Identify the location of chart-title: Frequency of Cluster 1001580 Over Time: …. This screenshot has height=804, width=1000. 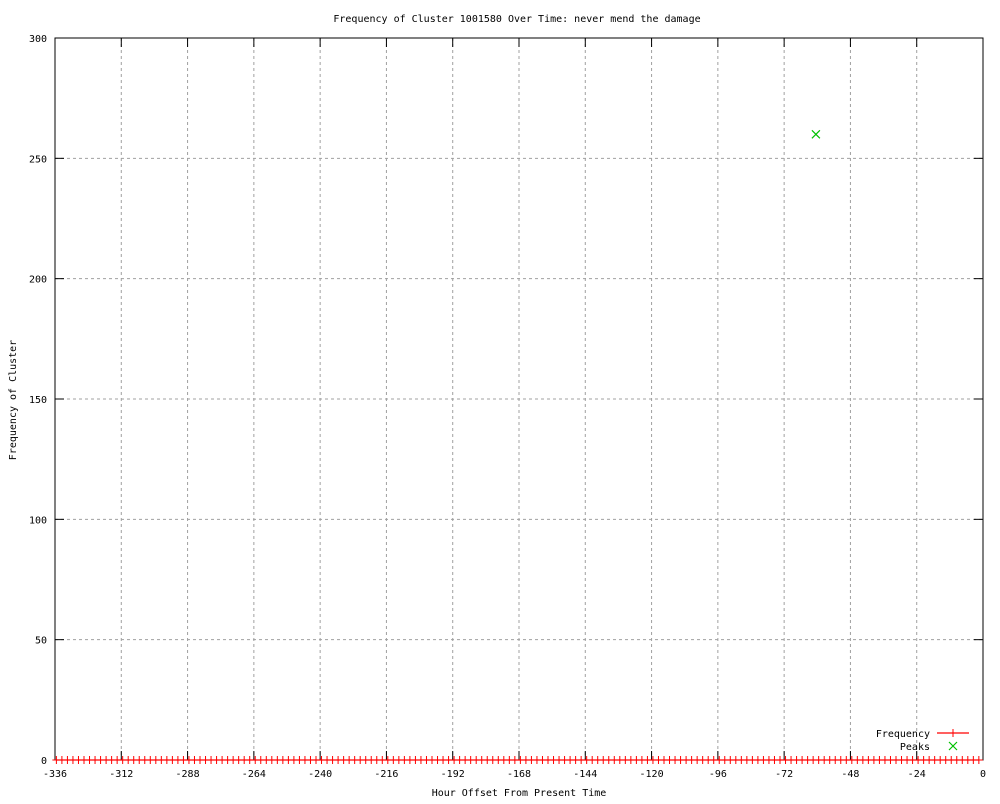
(516, 19).